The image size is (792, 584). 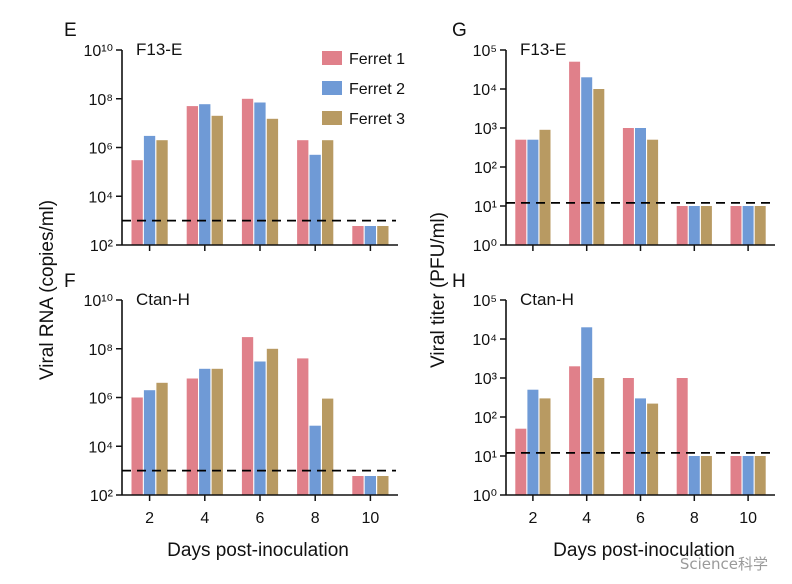 What do you see at coordinates (70, 281) in the screenshot?
I see `panel-letter: F` at bounding box center [70, 281].